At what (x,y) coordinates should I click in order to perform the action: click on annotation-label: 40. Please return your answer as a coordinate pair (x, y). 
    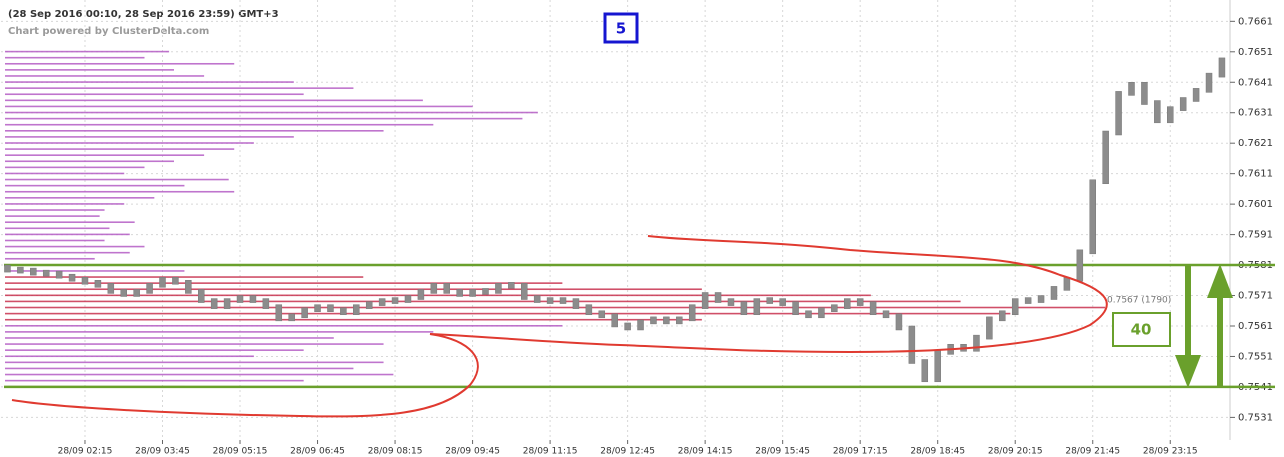
    Looking at the image, I should click on (1141, 330).